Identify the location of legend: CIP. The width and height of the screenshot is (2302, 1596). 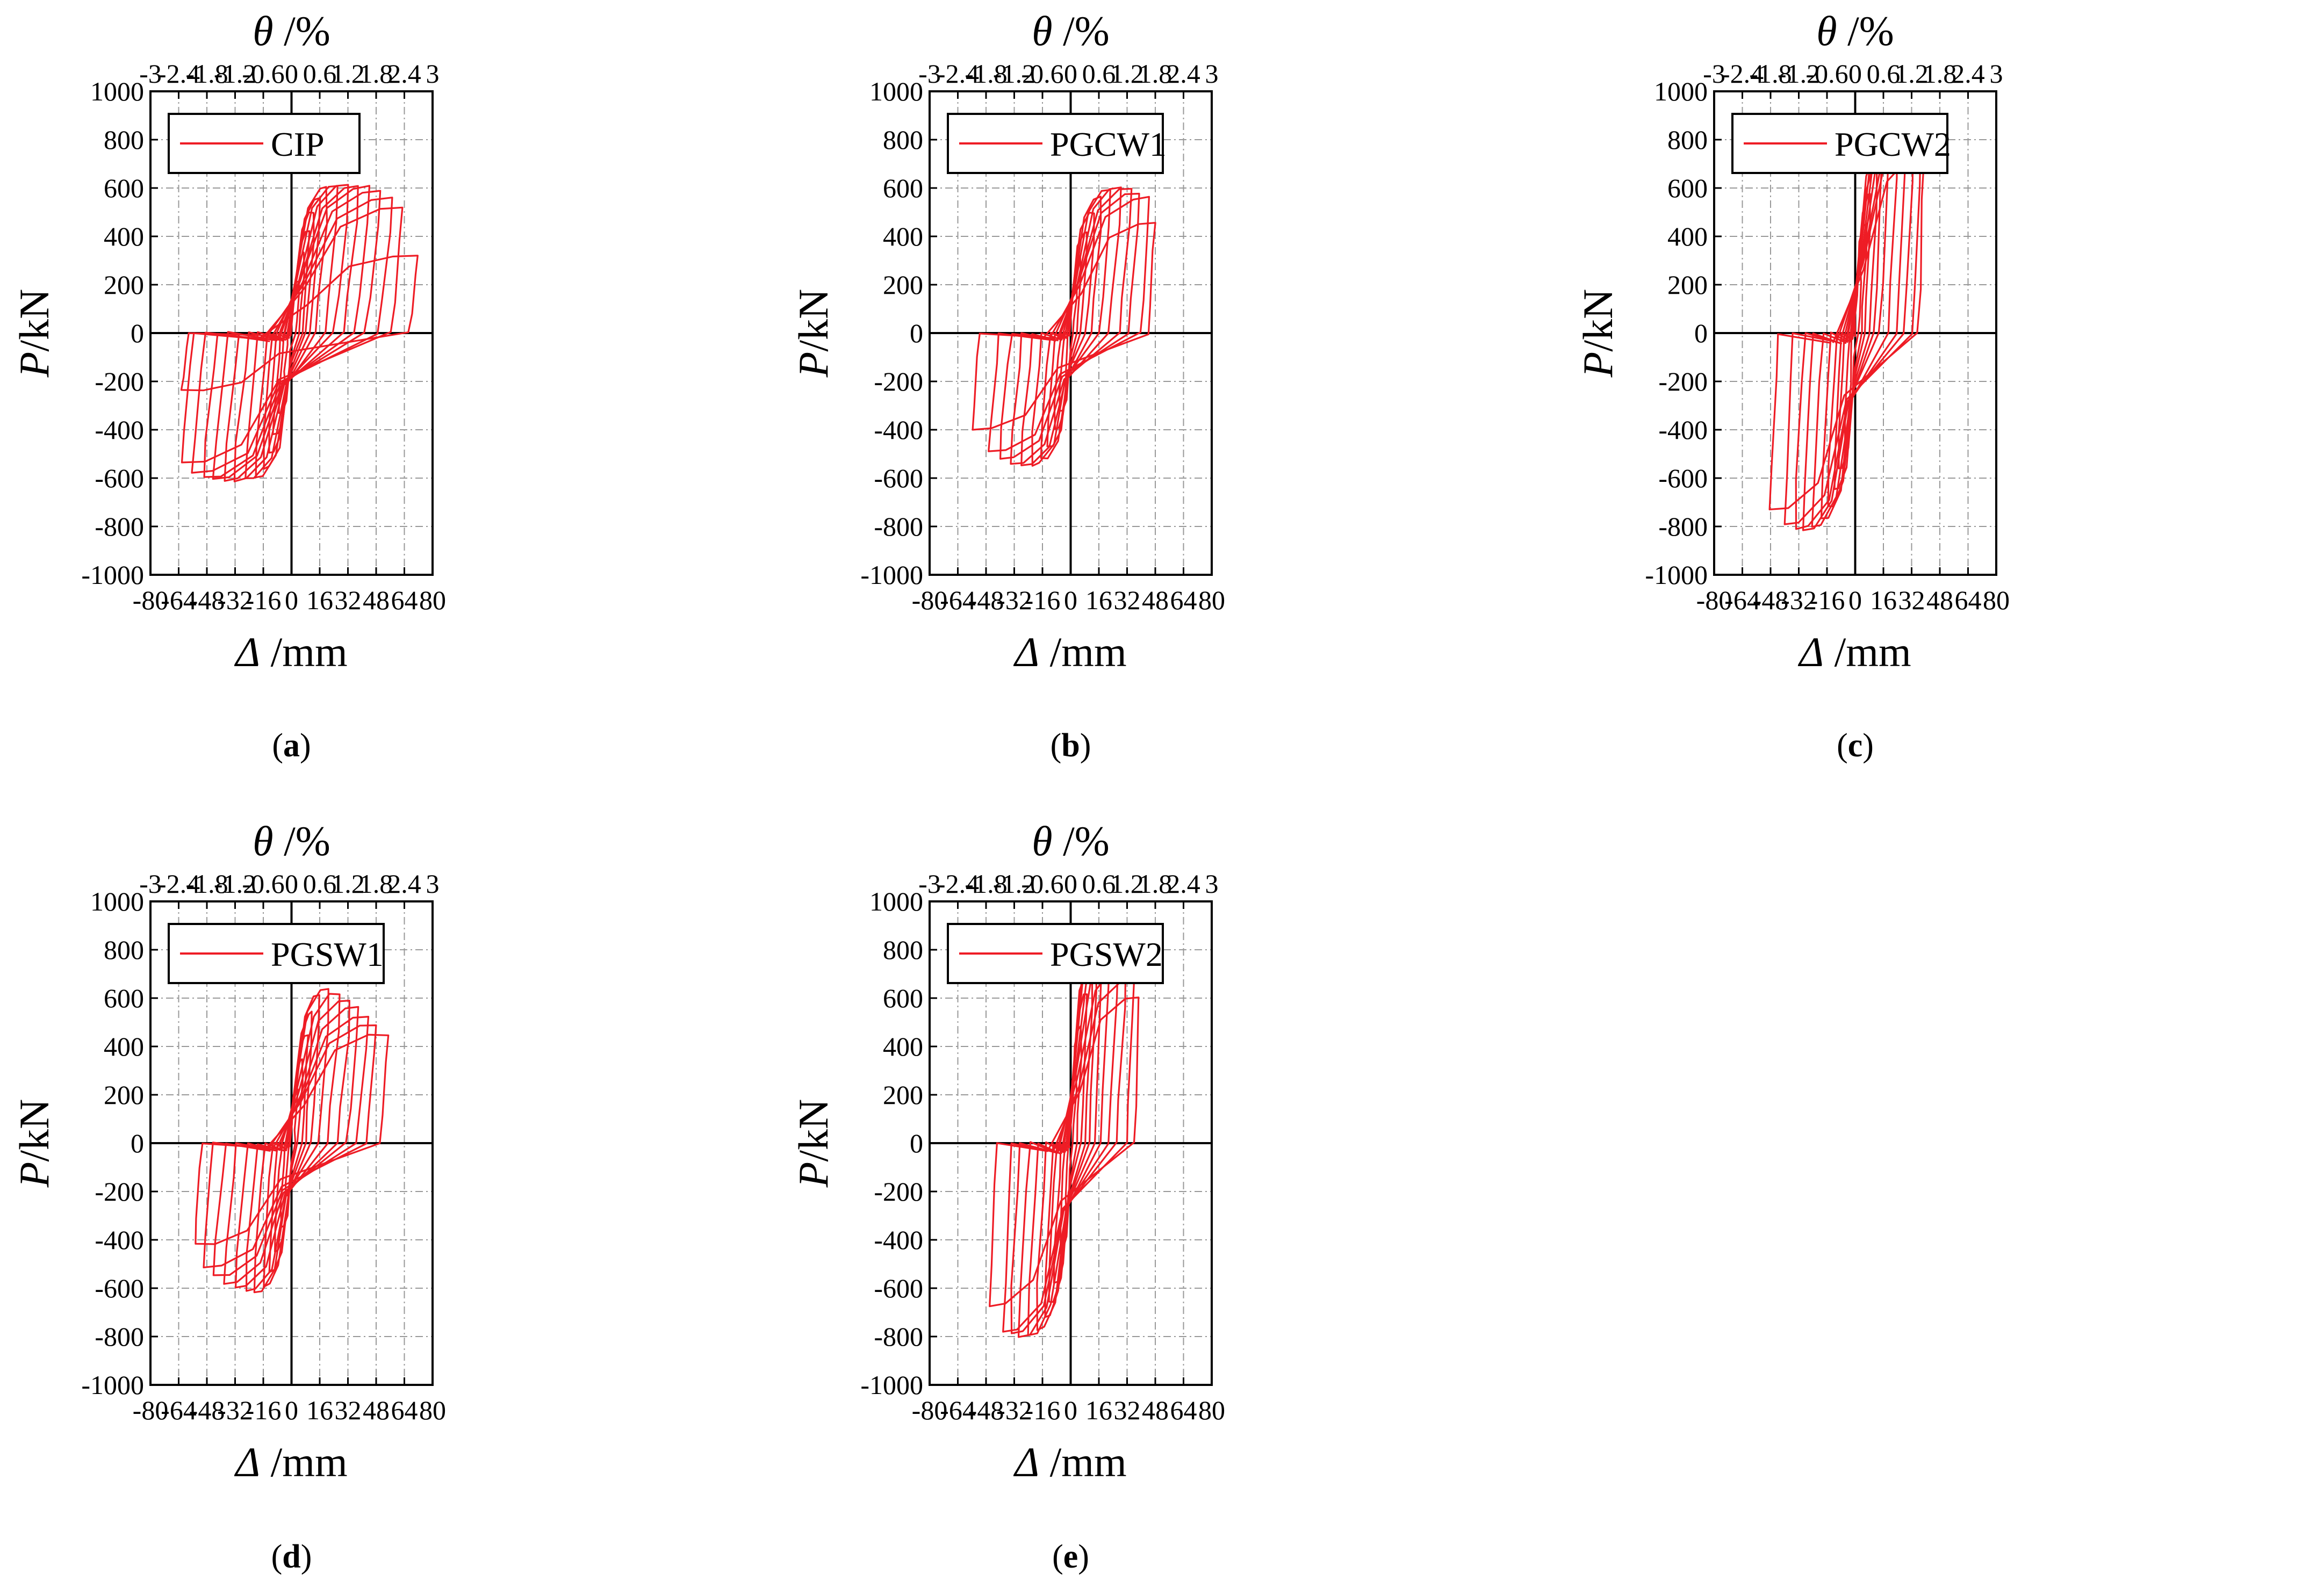
(264, 143).